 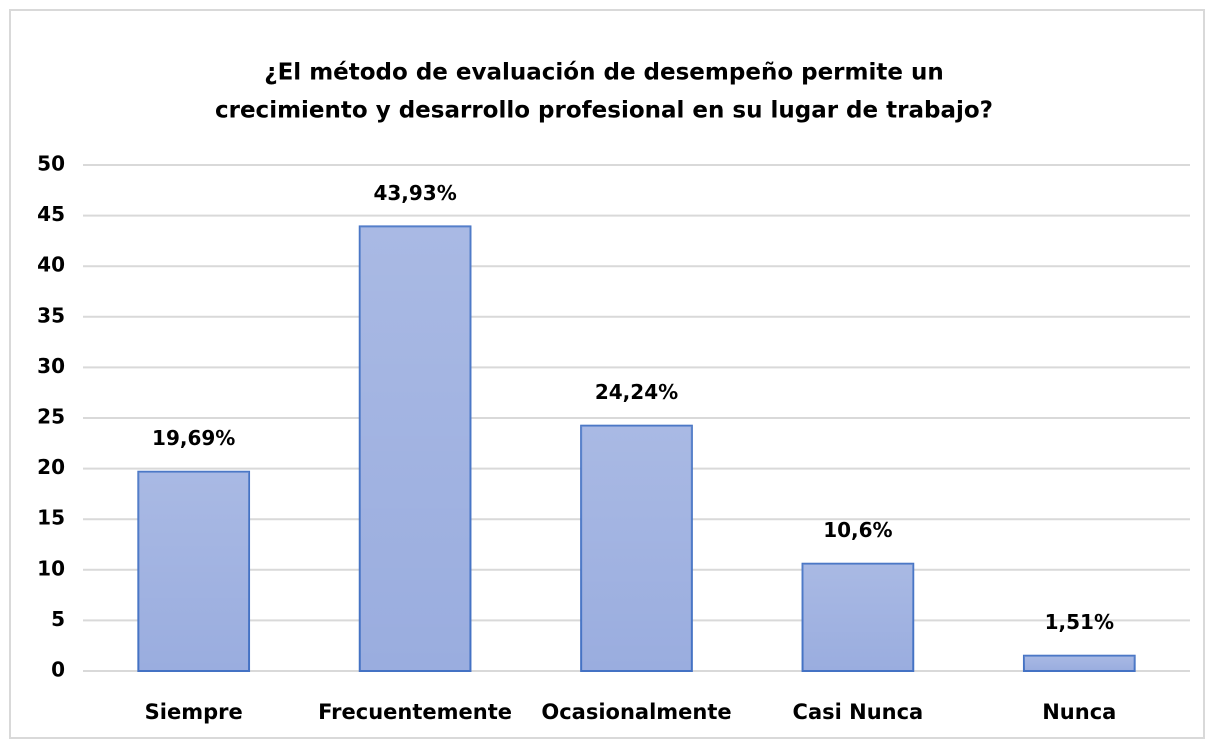 What do you see at coordinates (51, 366) in the screenshot?
I see `y-tick-label: 30` at bounding box center [51, 366].